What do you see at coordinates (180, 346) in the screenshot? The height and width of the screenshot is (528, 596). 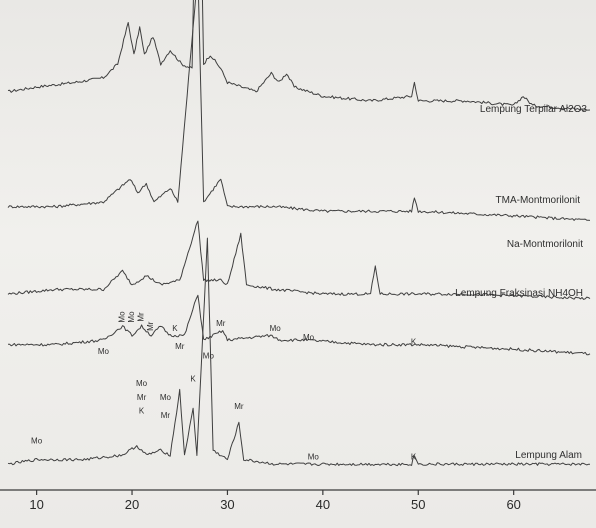 I see `peak-label-6: Mr` at bounding box center [180, 346].